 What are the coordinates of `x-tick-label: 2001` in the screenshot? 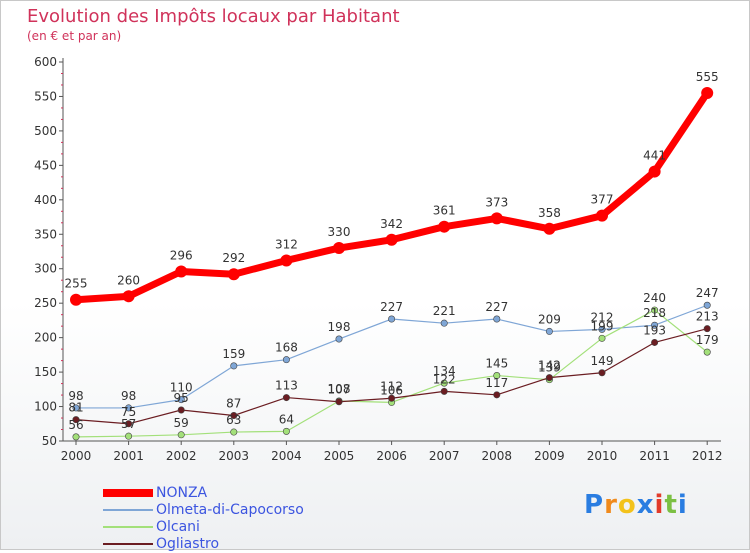 It's located at (128, 456).